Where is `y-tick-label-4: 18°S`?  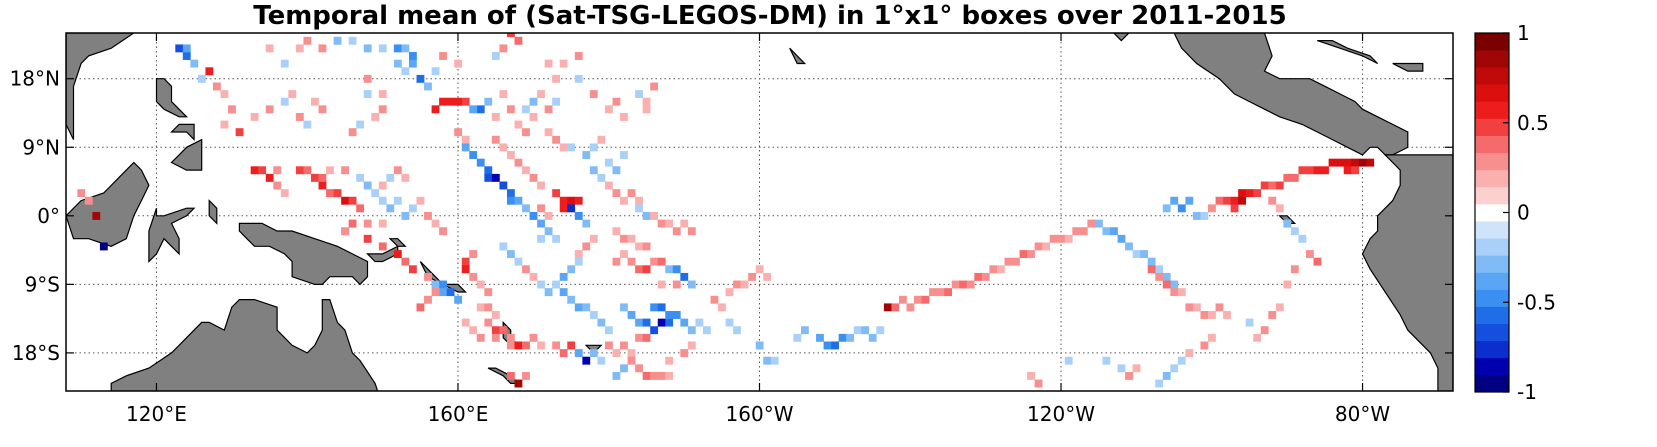 y-tick-label-4: 18°S is located at coordinates (36, 353).